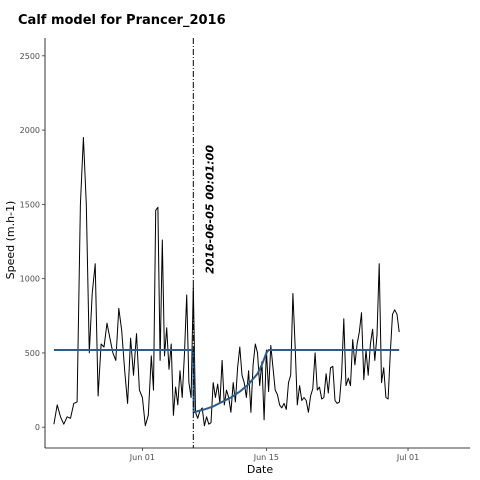  Describe the element at coordinates (30, 279) in the screenshot. I see `y-tick-label: 1000` at that location.